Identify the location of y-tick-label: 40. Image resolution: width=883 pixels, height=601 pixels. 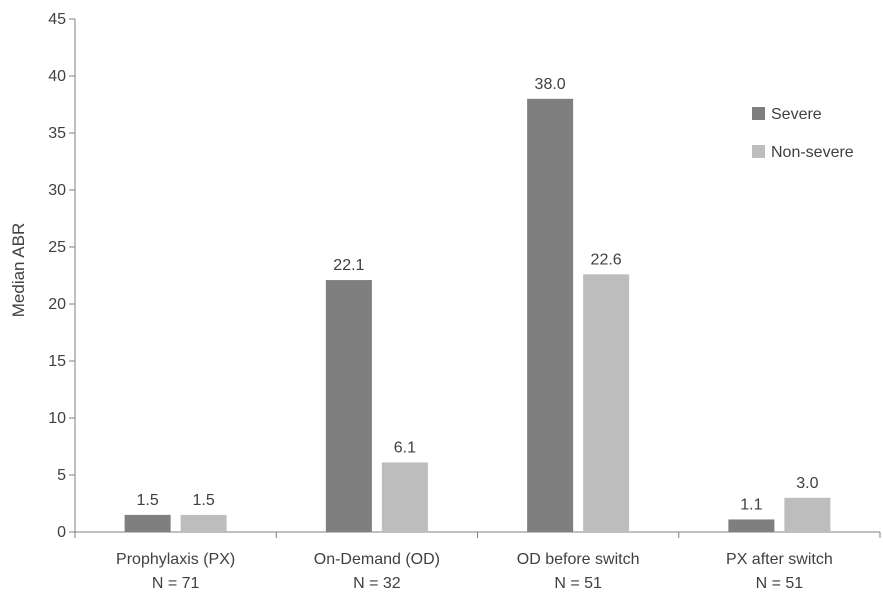
(57, 76).